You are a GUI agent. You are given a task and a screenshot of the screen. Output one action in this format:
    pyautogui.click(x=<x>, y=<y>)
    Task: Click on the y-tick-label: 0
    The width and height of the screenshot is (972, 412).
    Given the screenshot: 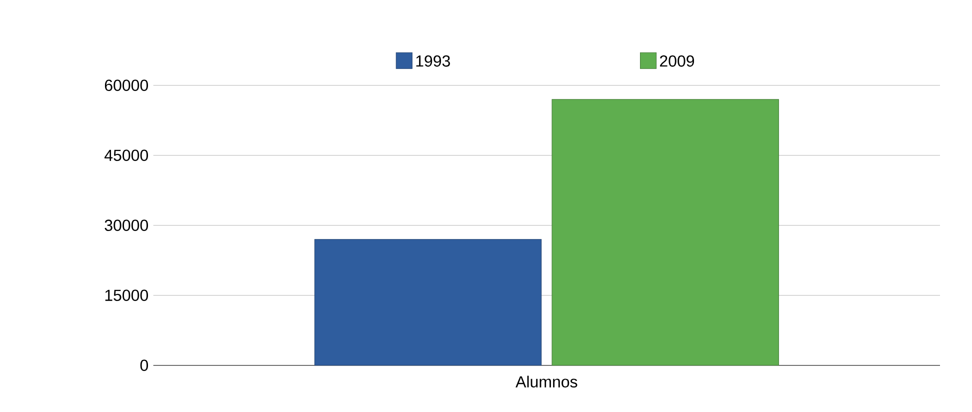 What is the action you would take?
    pyautogui.click(x=144, y=365)
    